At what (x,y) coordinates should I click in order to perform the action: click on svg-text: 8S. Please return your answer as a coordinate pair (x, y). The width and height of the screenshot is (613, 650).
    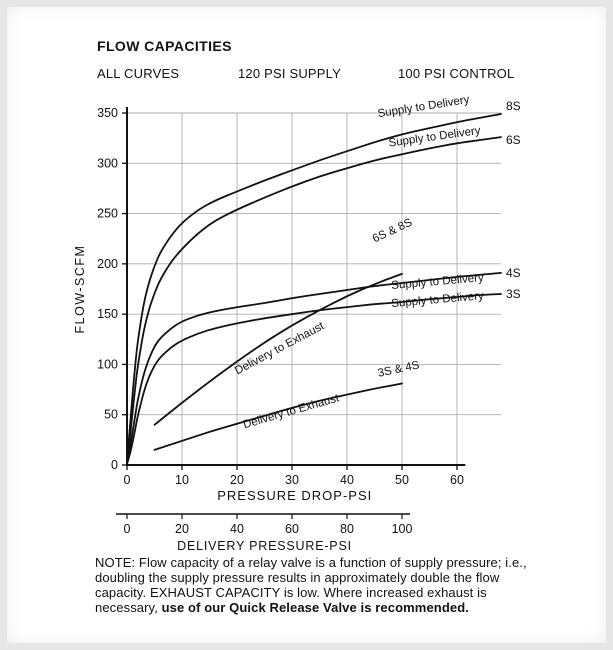
    Looking at the image, I should click on (513, 106).